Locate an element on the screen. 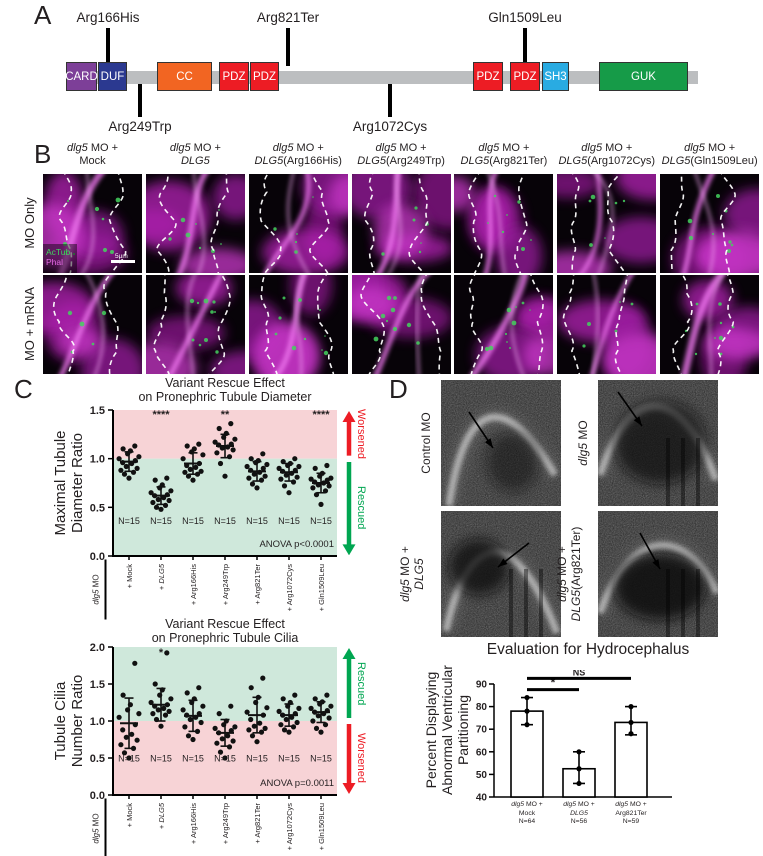 Image resolution: width=763 pixels, height=856 pixels. x-category-label: + DLG5 is located at coordinates (161, 816).